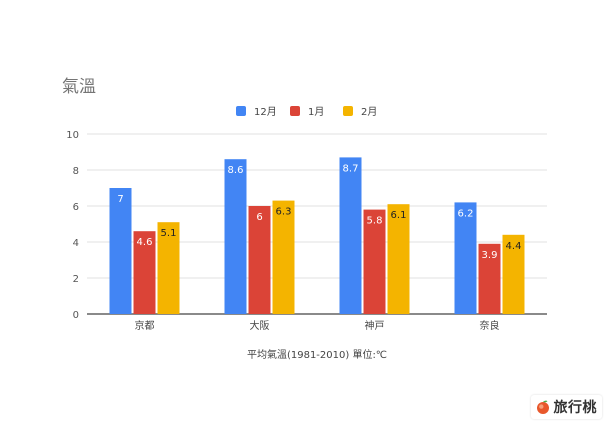 The height and width of the screenshot is (435, 608). What do you see at coordinates (76, 171) in the screenshot?
I see `y-tick-label: 8` at bounding box center [76, 171].